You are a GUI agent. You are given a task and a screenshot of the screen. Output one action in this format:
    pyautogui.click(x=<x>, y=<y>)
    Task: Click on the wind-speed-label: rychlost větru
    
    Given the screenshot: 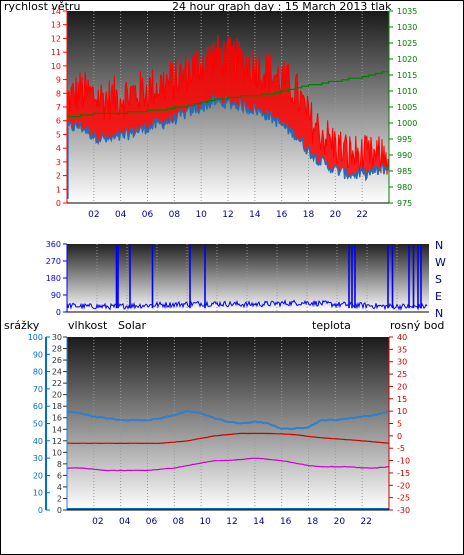 What is the action you would take?
    pyautogui.click(x=42, y=6)
    